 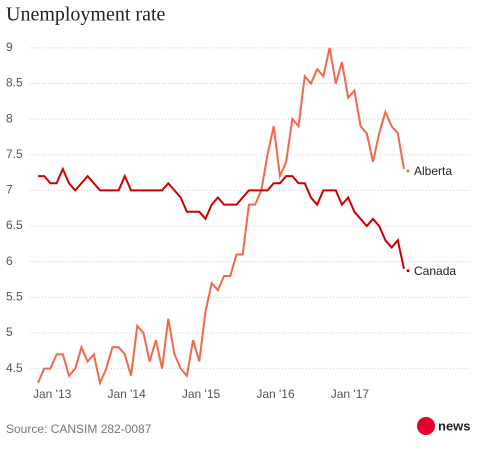 What do you see at coordinates (433, 171) in the screenshot?
I see `series-label: Alberta` at bounding box center [433, 171].